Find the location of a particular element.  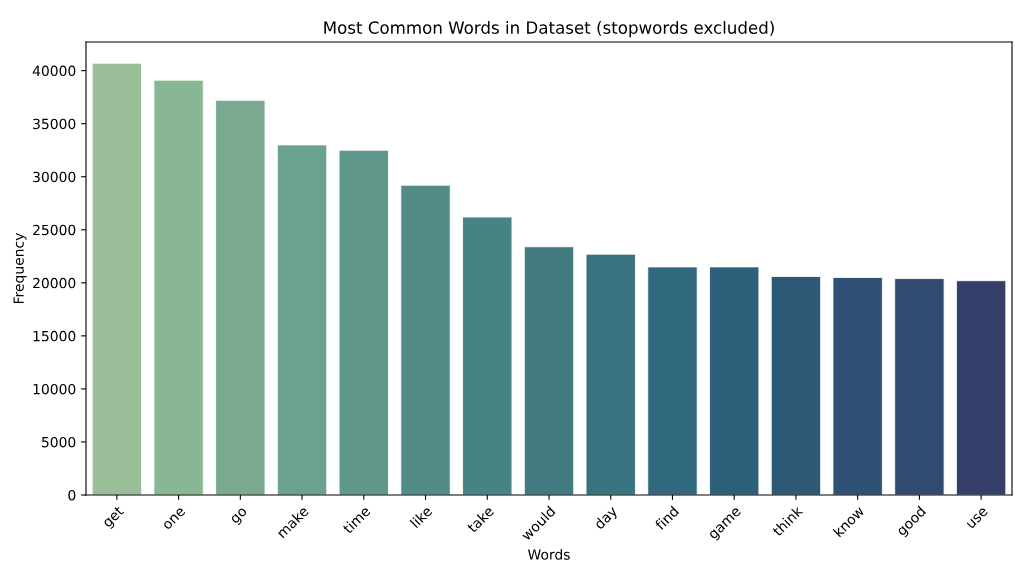

x-tick-label: use is located at coordinates (977, 518).